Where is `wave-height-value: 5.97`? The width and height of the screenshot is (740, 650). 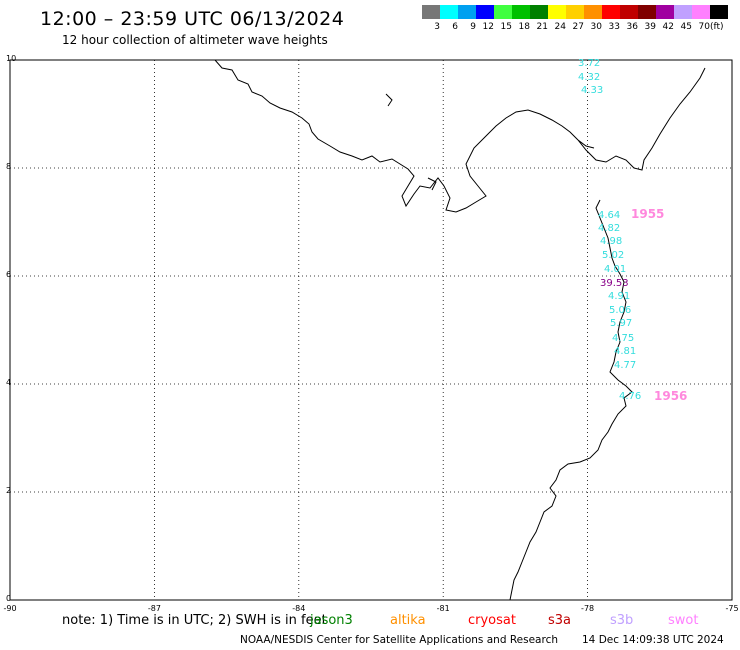 wave-height-value: 5.97 is located at coordinates (621, 323).